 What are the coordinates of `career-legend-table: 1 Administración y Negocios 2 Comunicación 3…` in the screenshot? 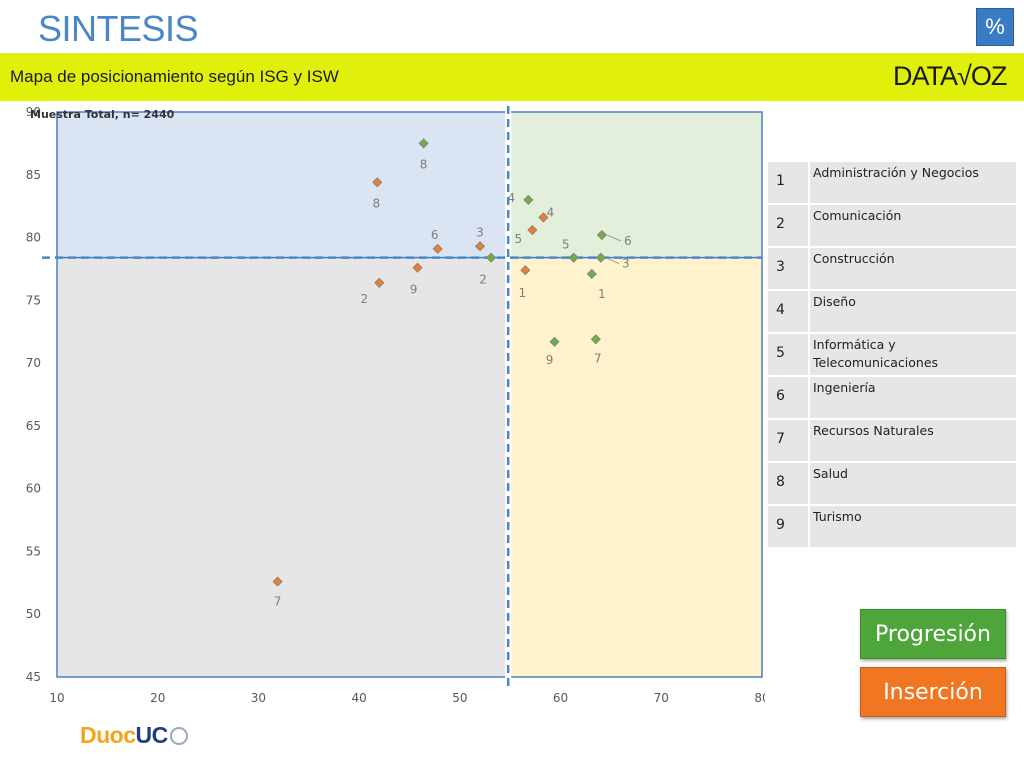 It's located at (892, 354).